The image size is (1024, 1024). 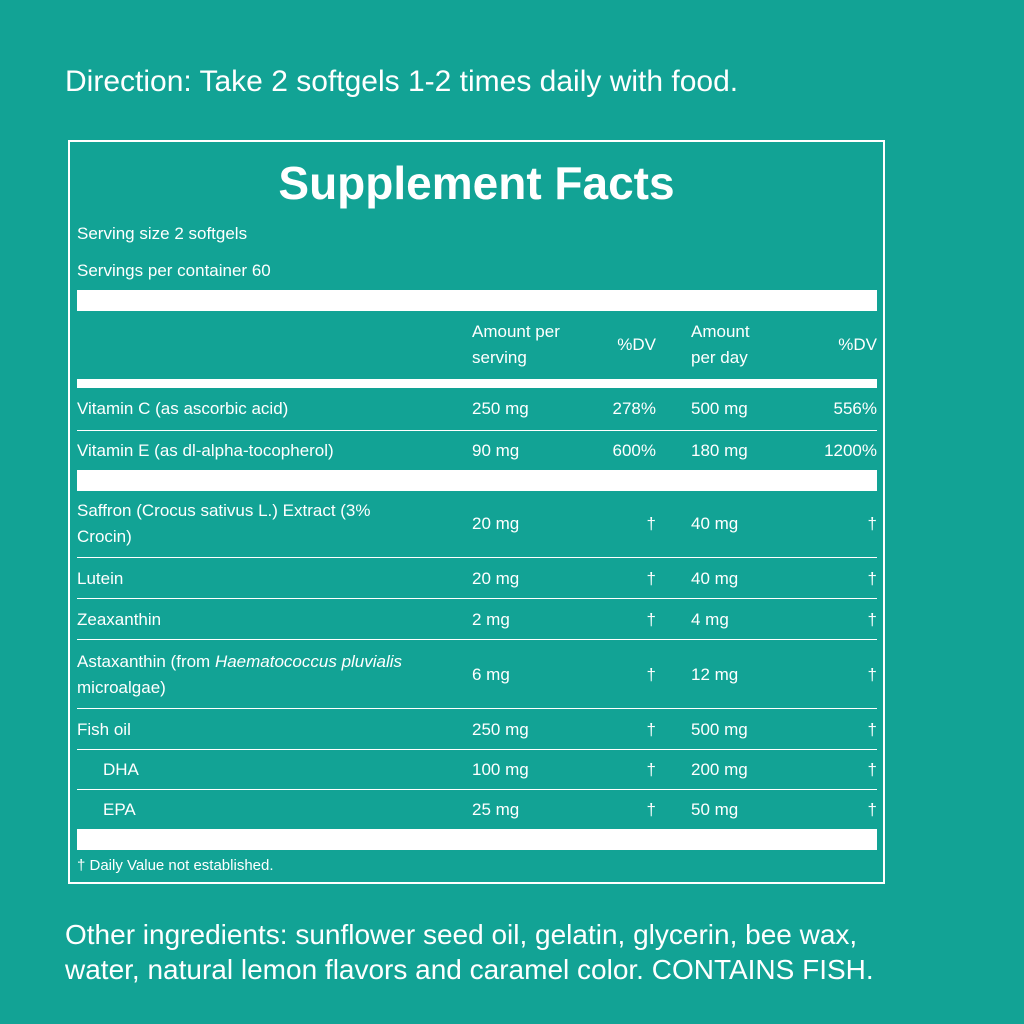 I want to click on nutrient-value: 4 mg, so click(x=710, y=619).